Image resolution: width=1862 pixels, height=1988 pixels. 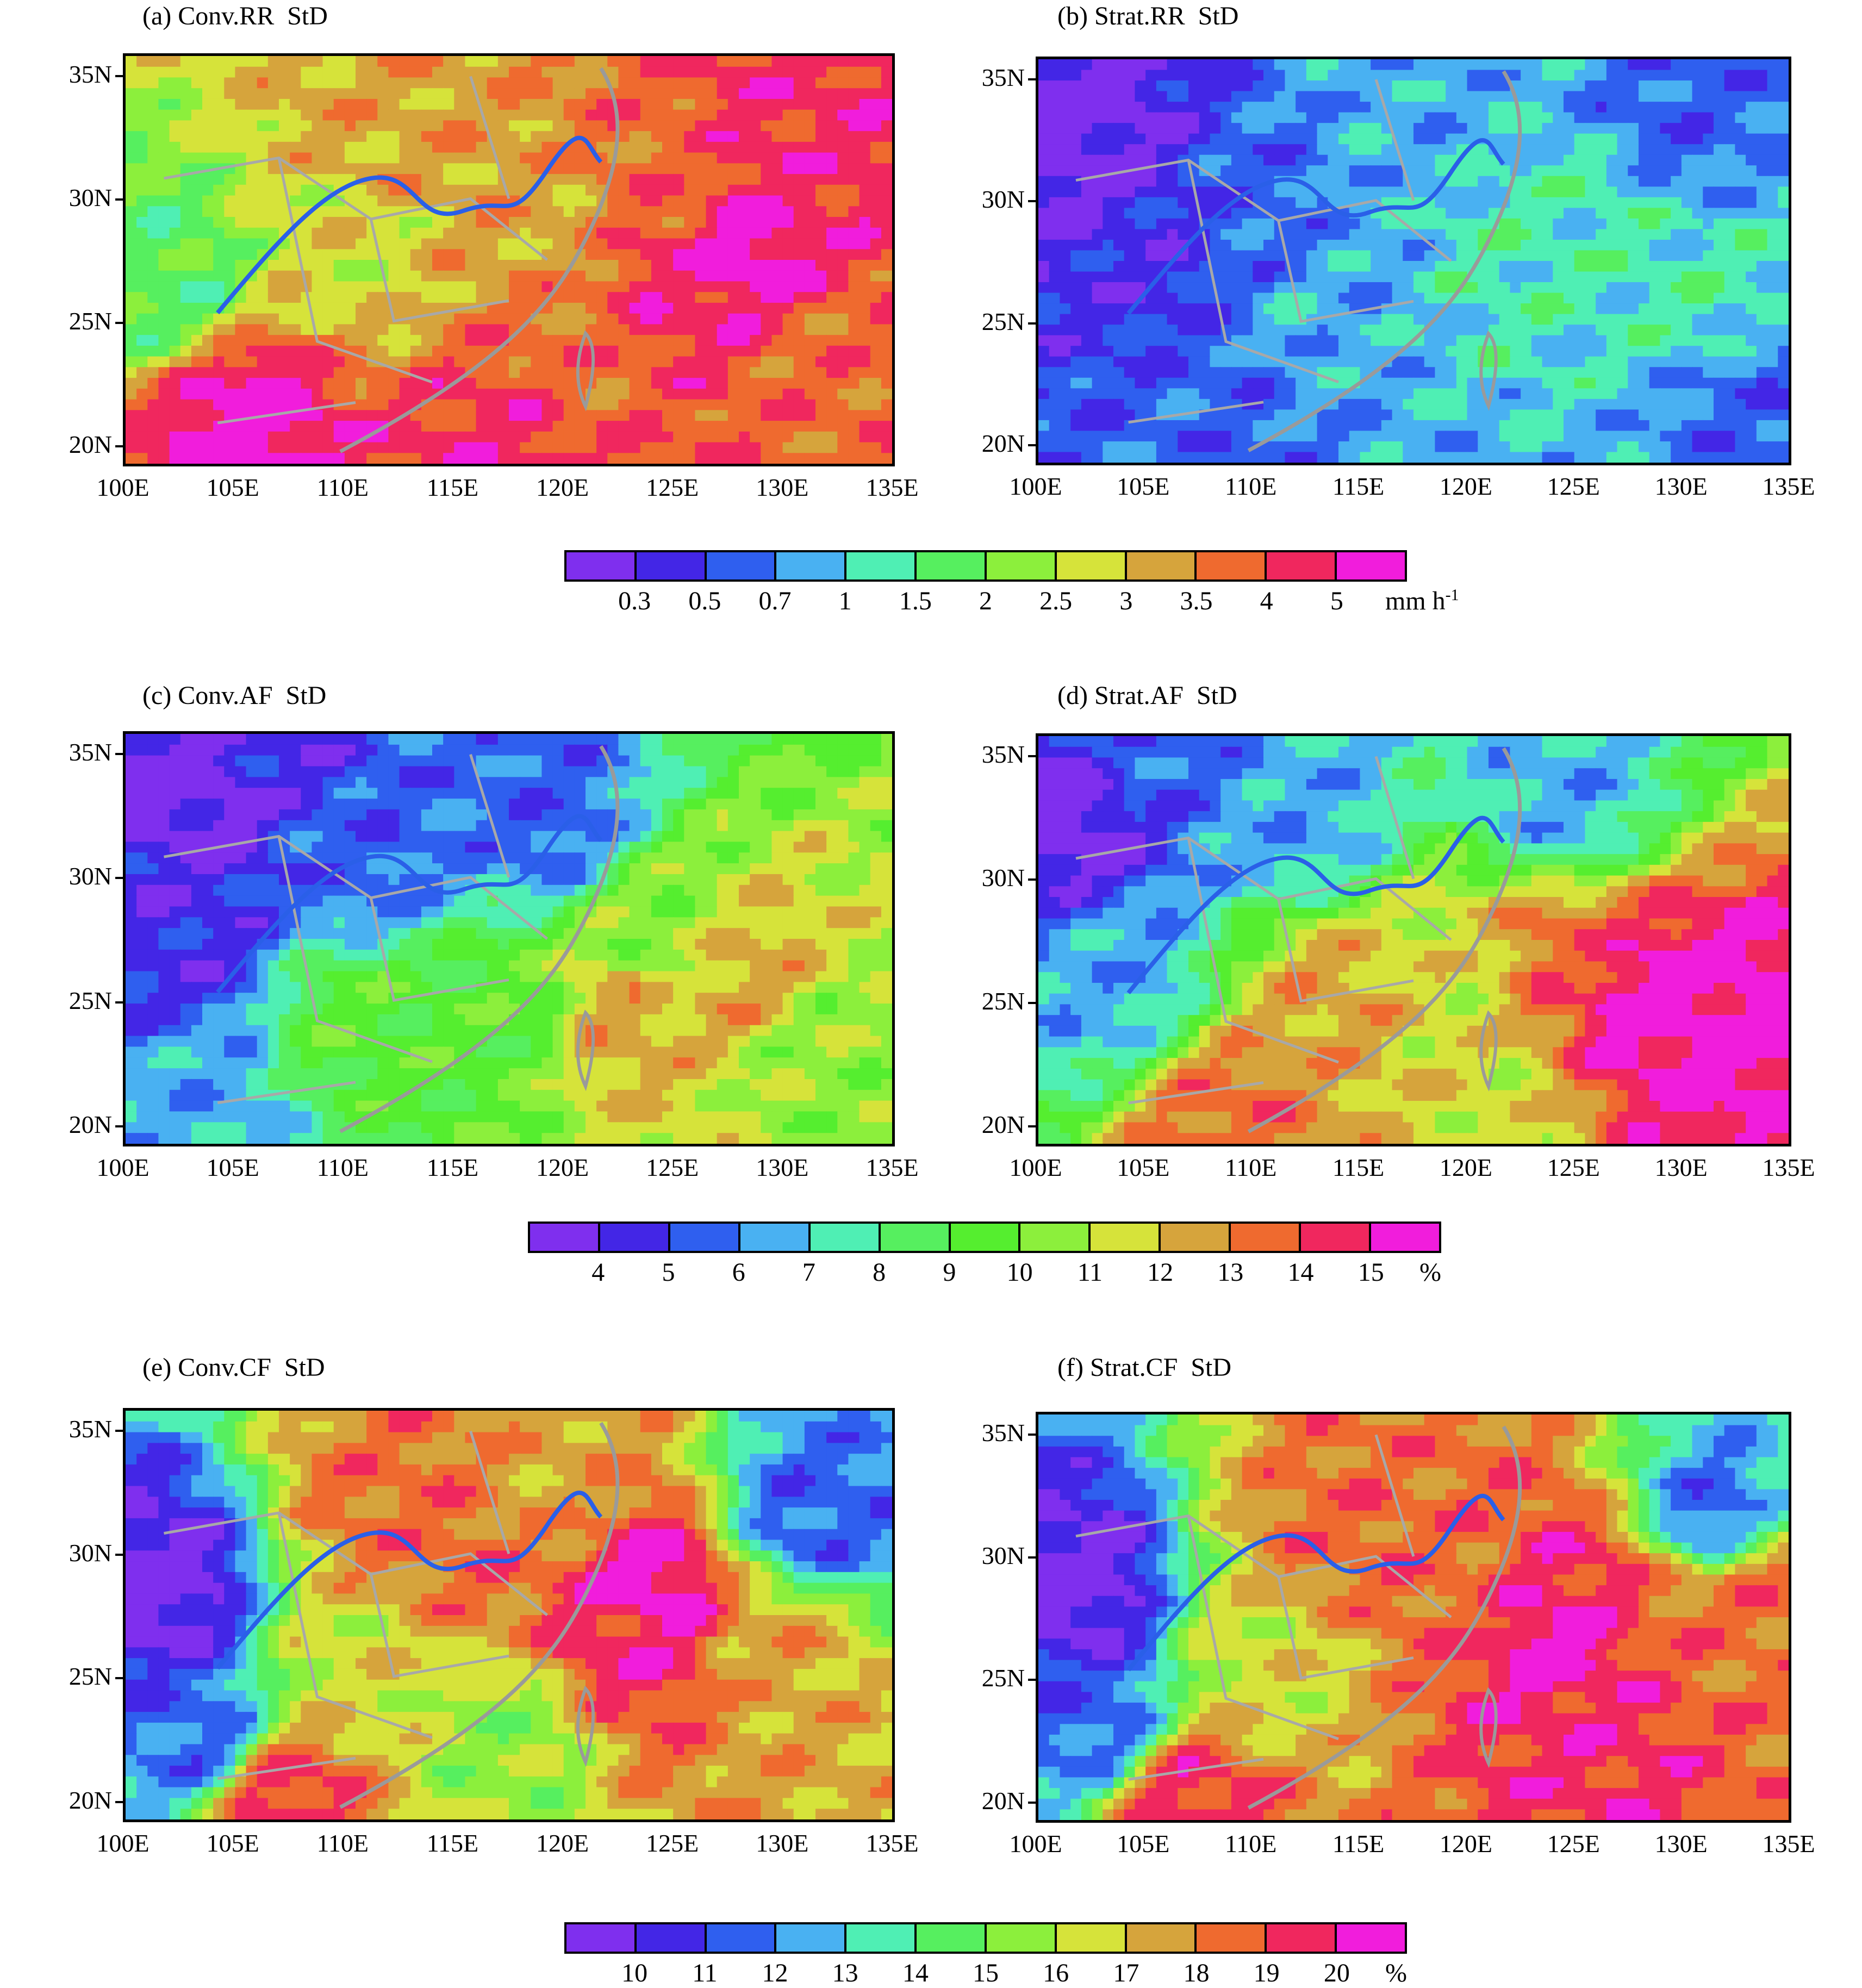 What do you see at coordinates (809, 1272) in the screenshot?
I see `colorbar-label: 7` at bounding box center [809, 1272].